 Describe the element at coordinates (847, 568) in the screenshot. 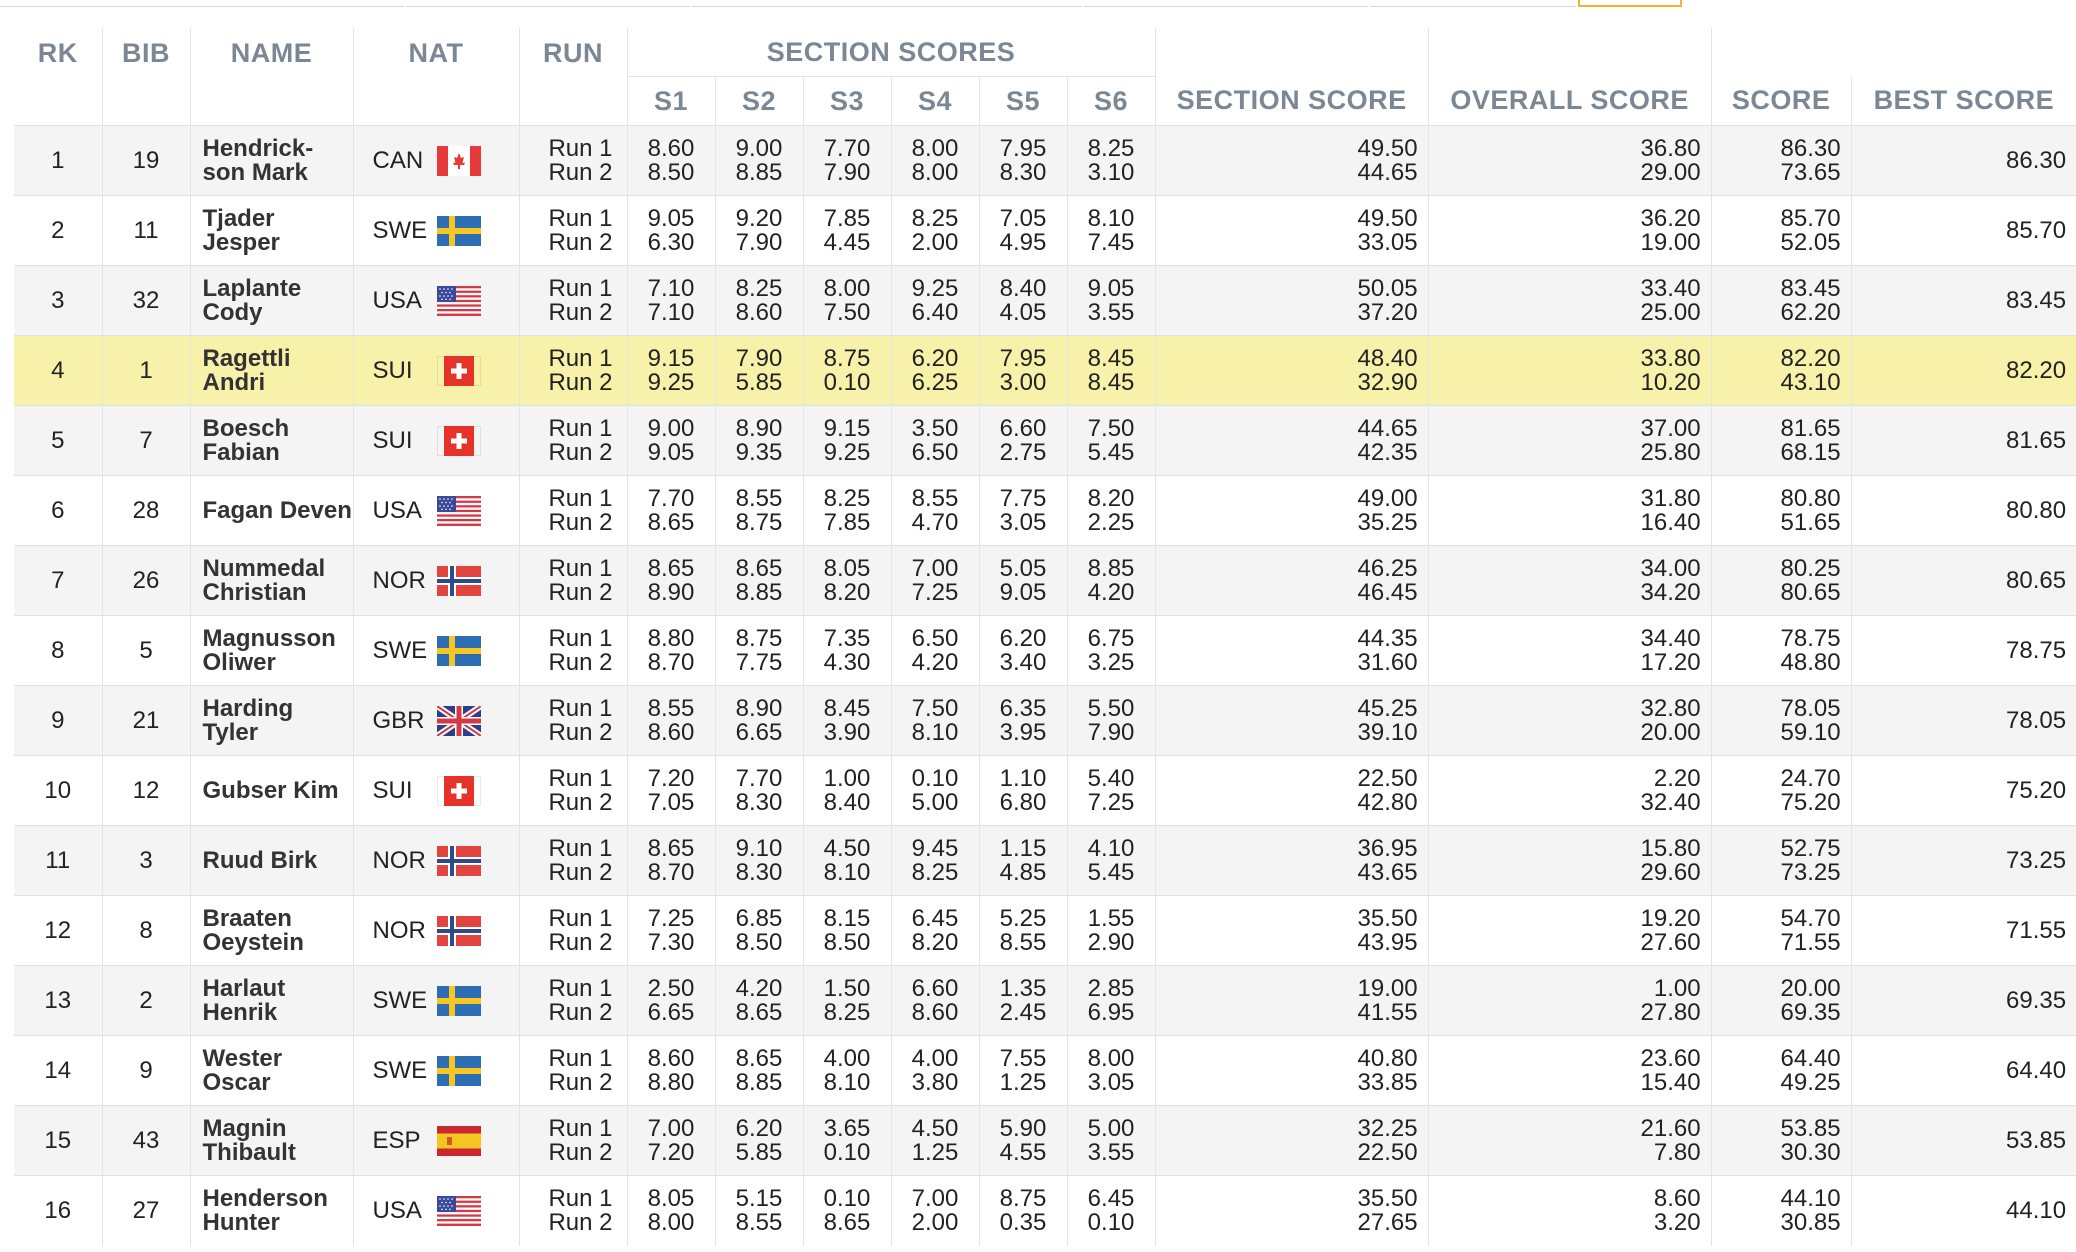

I see `run-1-value: 8.05` at that location.